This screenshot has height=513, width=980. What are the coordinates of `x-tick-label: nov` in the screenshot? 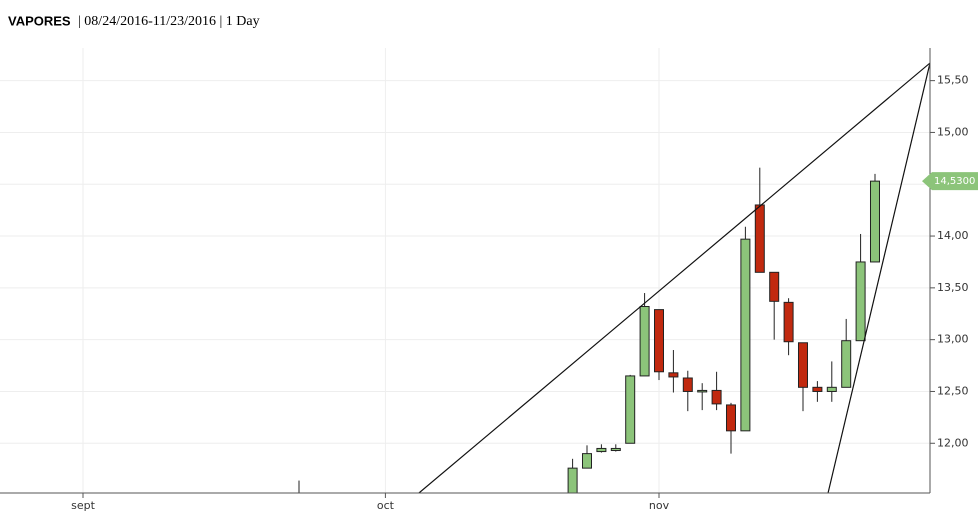 It's located at (659, 505).